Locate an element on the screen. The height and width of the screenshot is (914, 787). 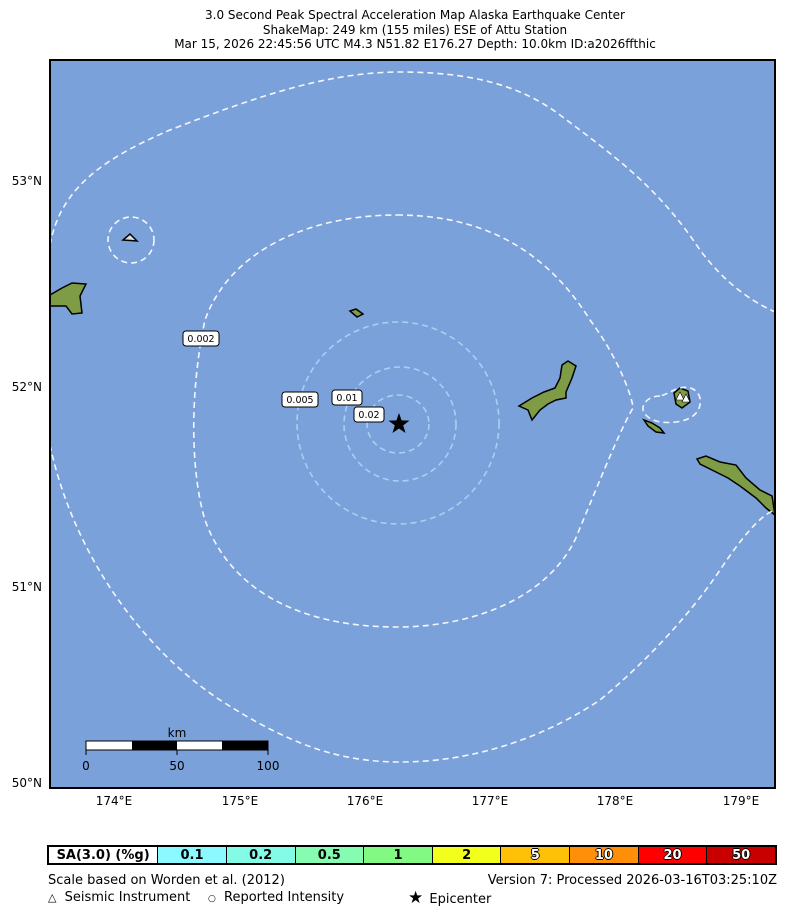
legend-bin: 2 is located at coordinates (466, 855).